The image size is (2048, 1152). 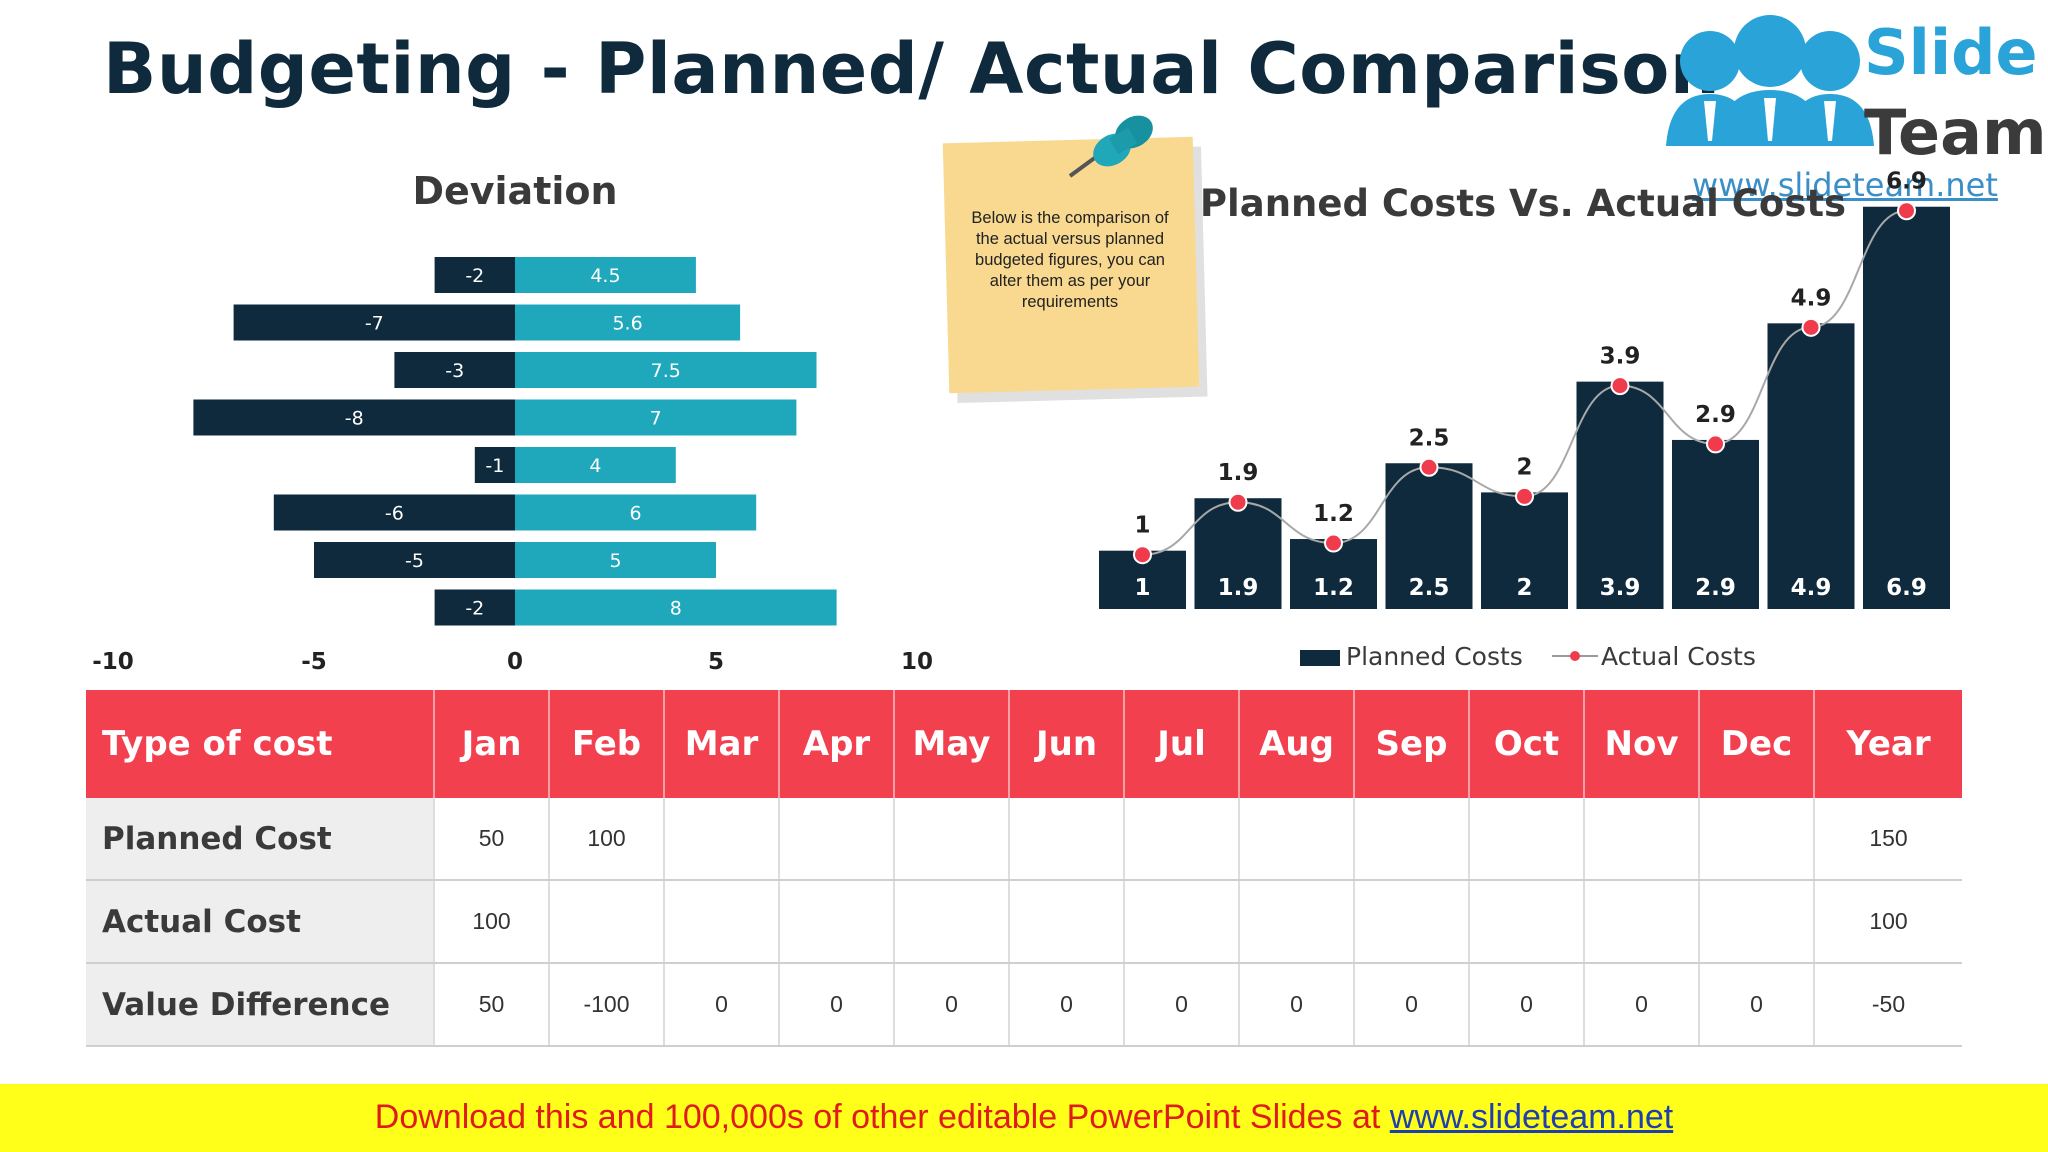 What do you see at coordinates (666, 371) in the screenshot?
I see `deviation-positive-label: 7.5` at bounding box center [666, 371].